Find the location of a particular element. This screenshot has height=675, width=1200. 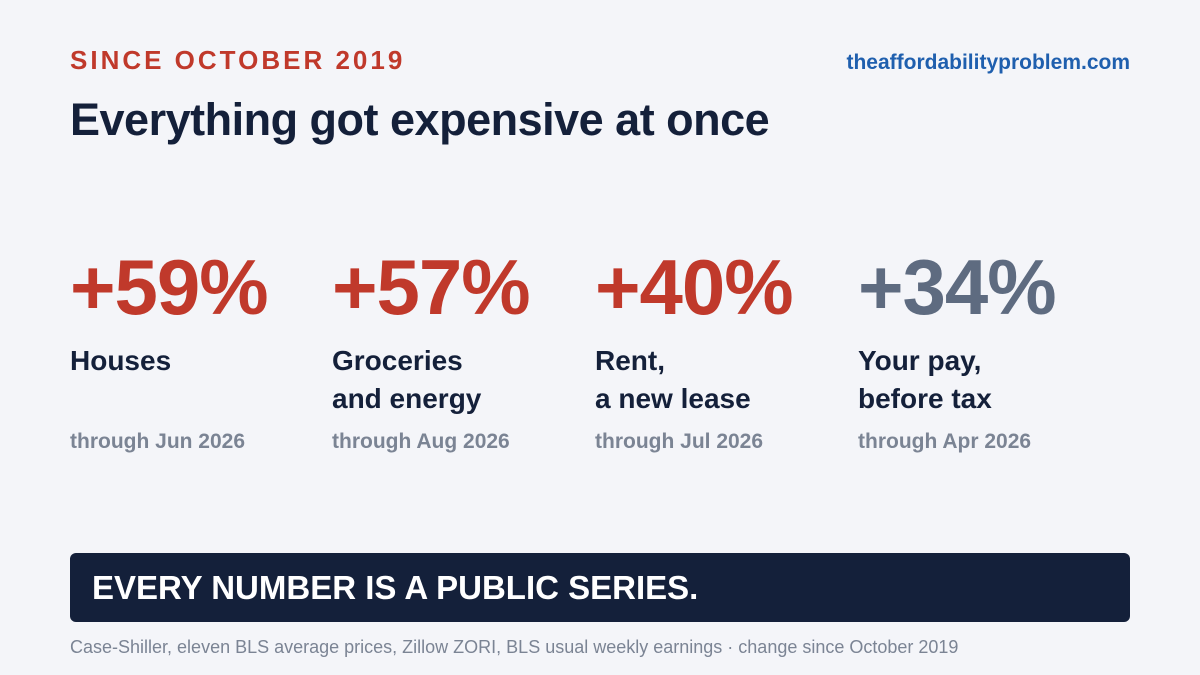

stat-value: +40% is located at coordinates (694, 287).